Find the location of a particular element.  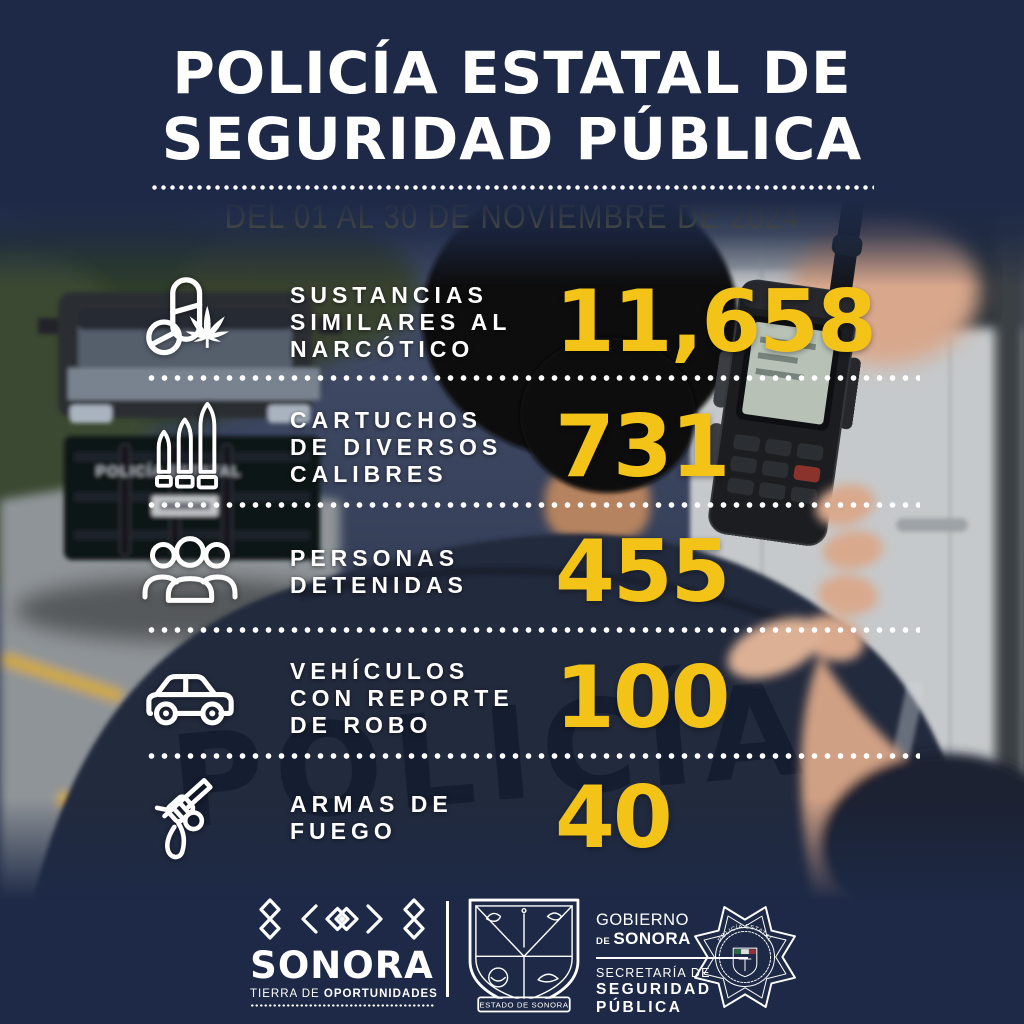

sonora-coat-of-arms-icon: ESTADO DE SONORA is located at coordinates (524, 955).